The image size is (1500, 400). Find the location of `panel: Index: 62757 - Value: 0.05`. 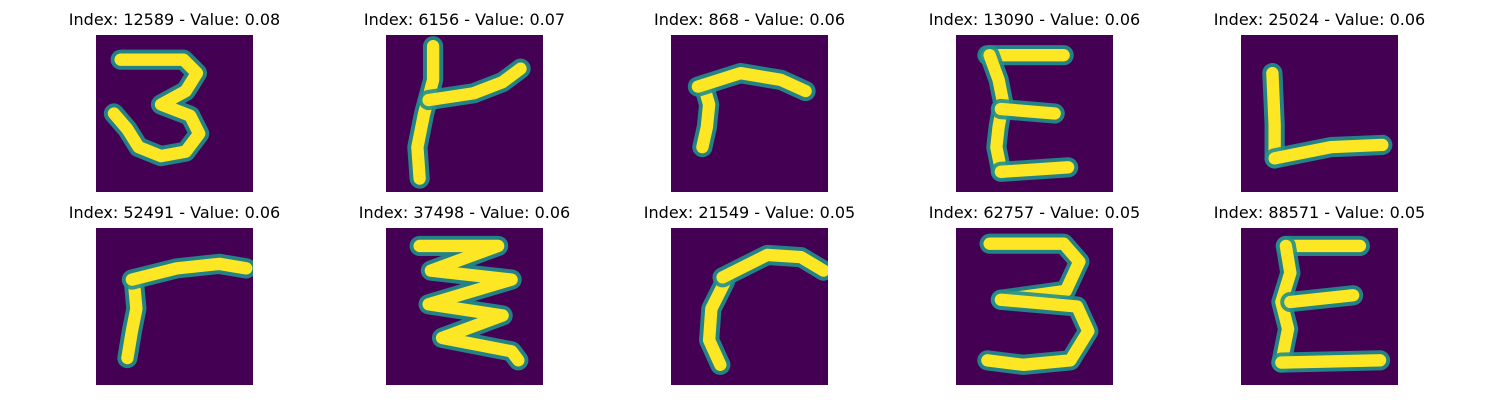

panel: Index: 62757 - Value: 0.05 is located at coordinates (1034, 289).